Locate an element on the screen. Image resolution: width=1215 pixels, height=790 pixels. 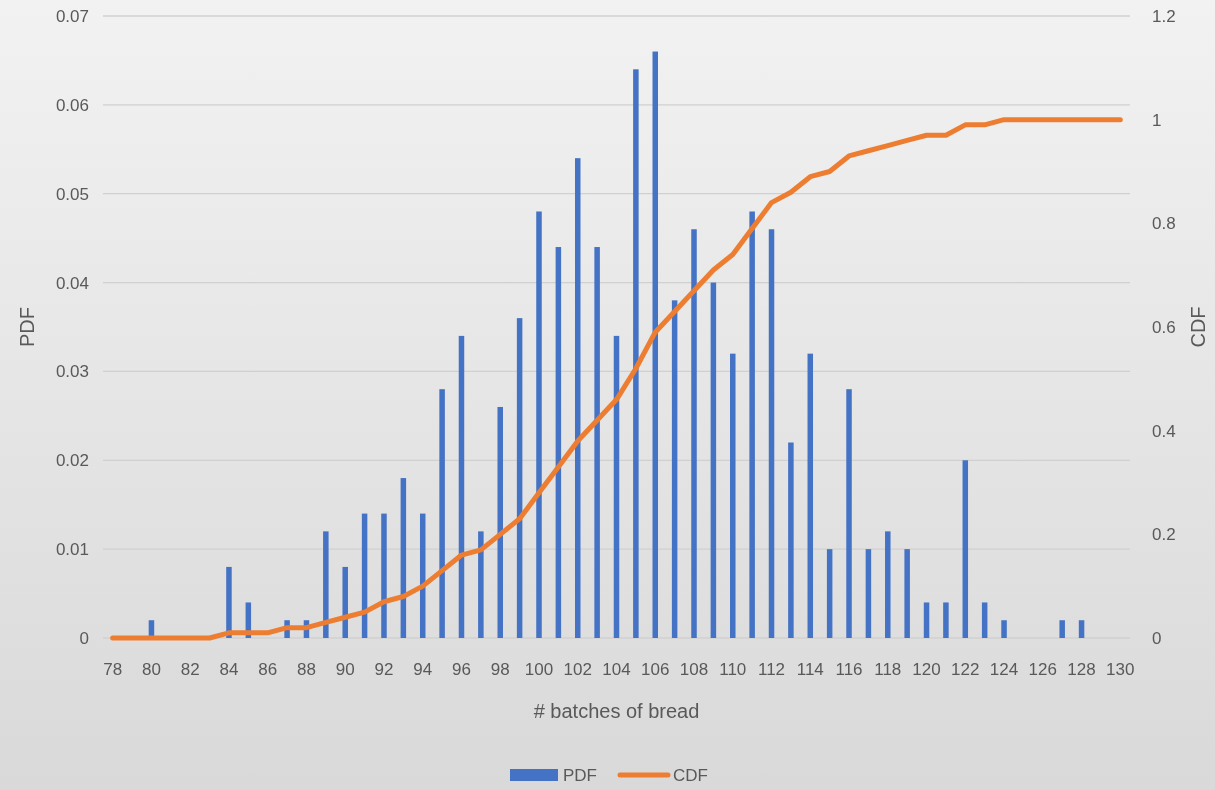
y-tick-label: 0.03 is located at coordinates (72, 372).